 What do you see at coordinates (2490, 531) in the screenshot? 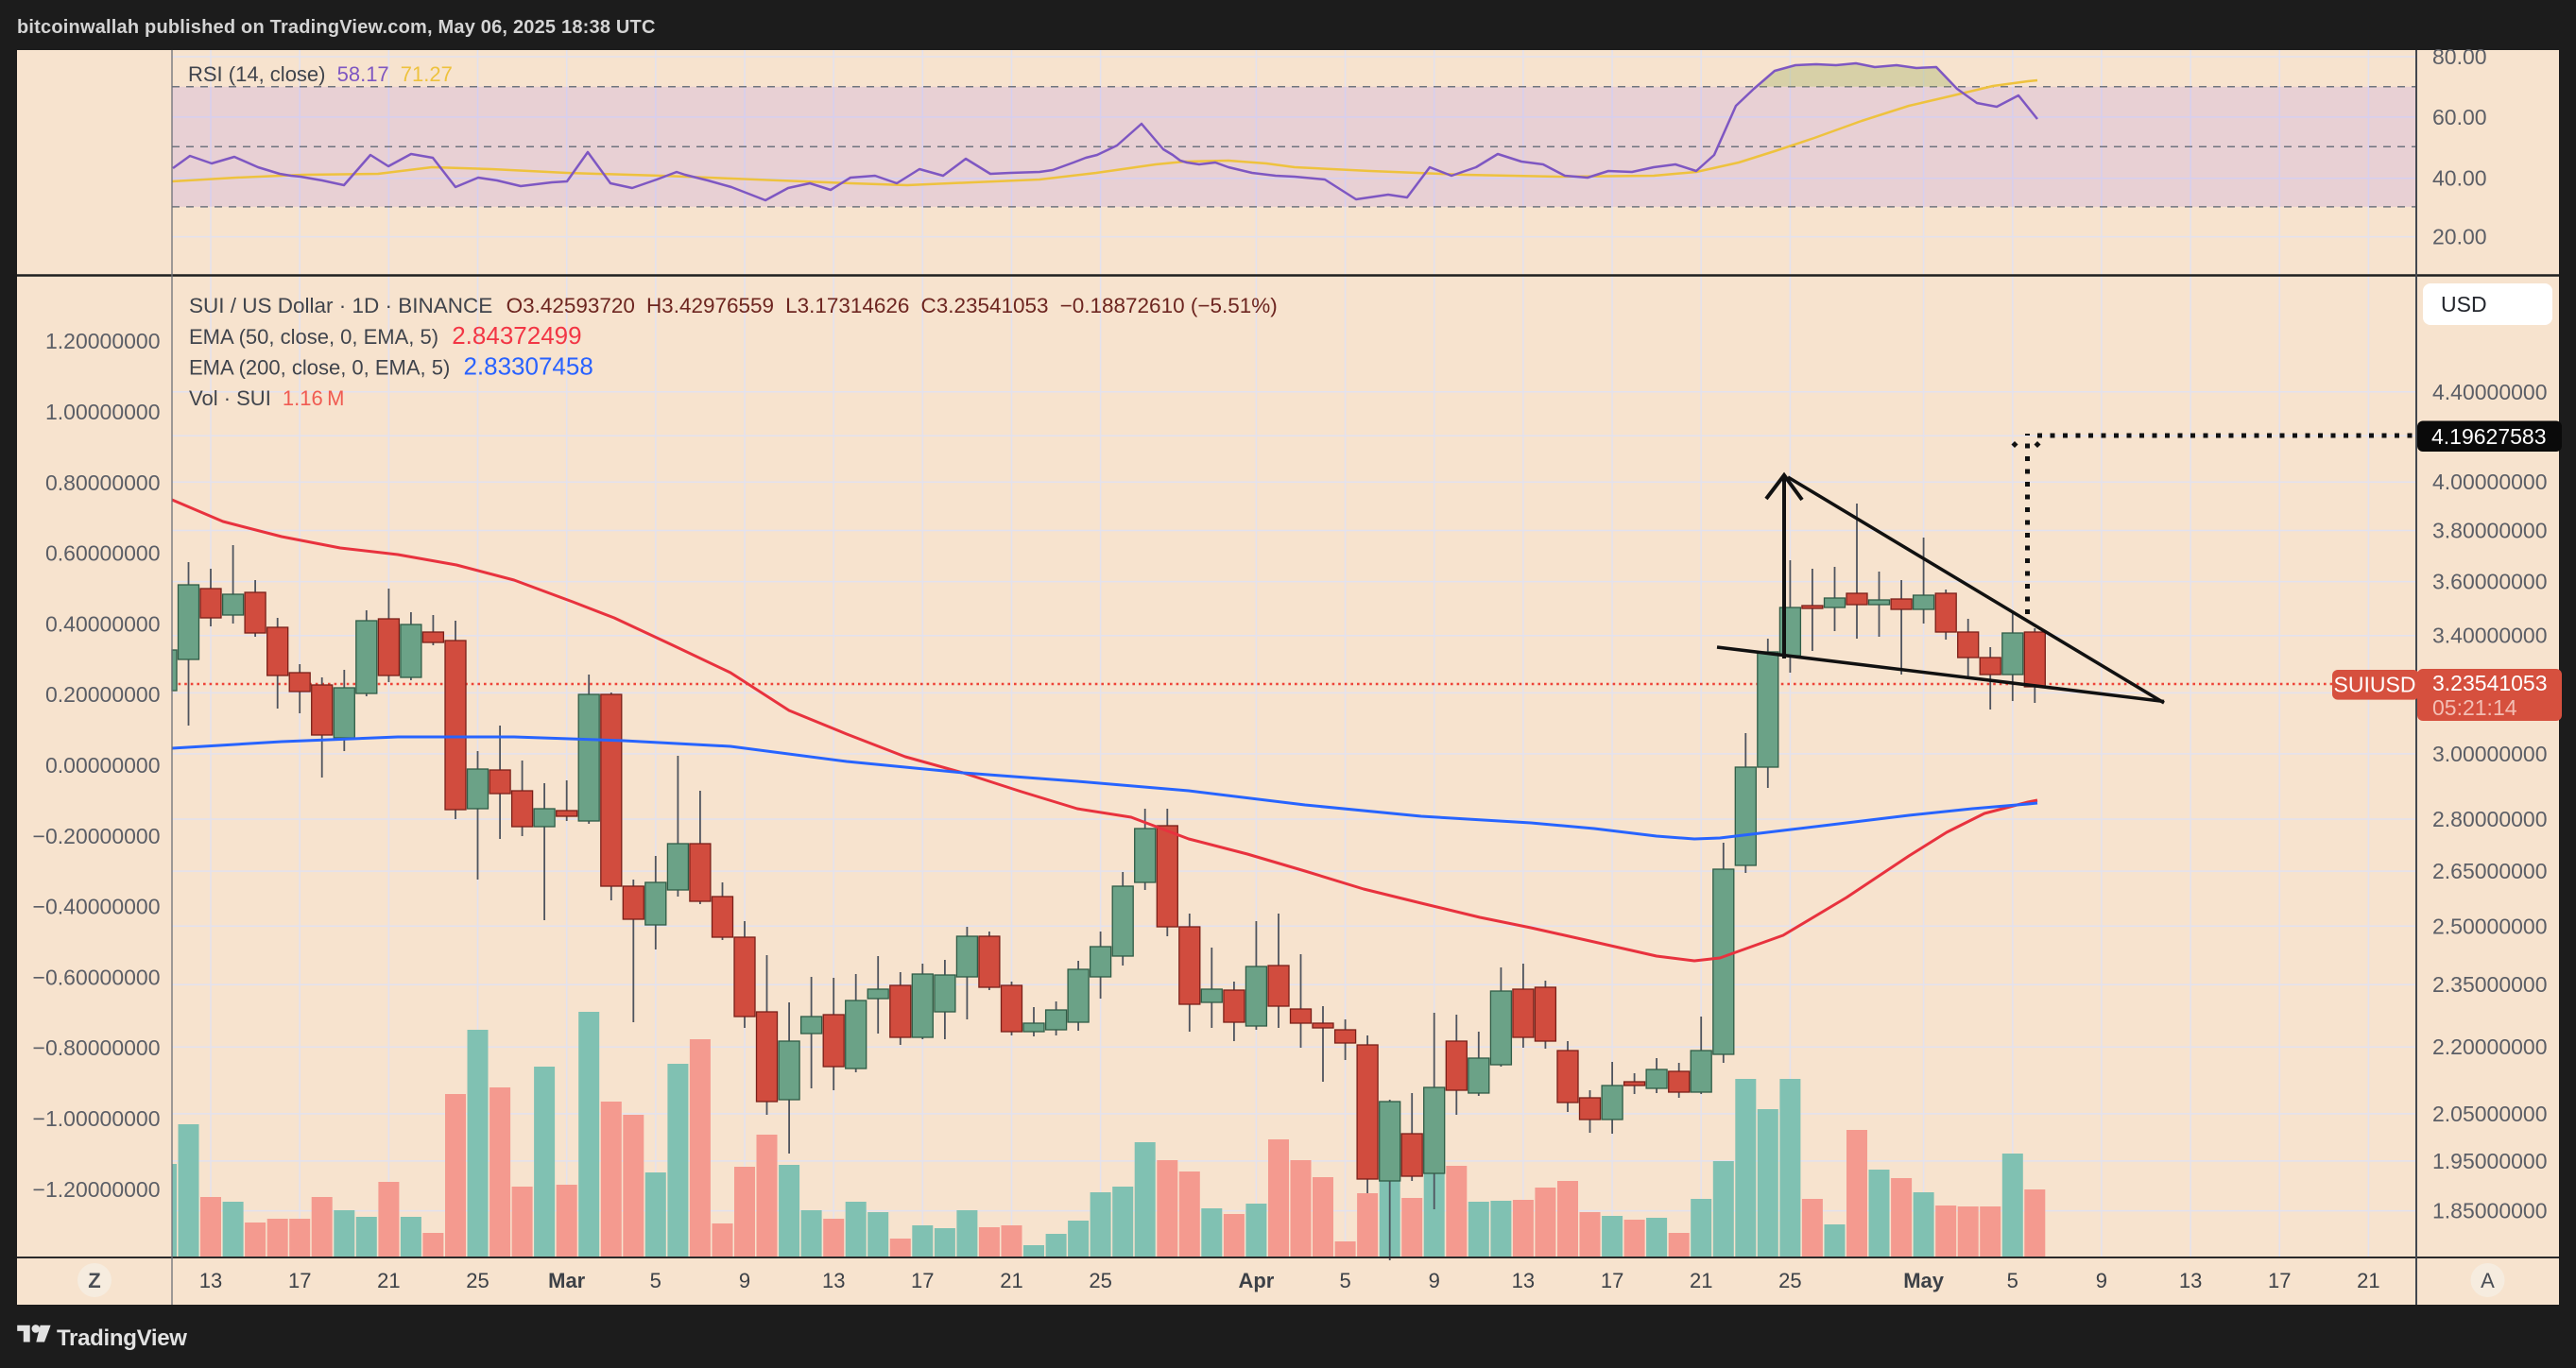
I see `svg-text: 3.80000000` at bounding box center [2490, 531].